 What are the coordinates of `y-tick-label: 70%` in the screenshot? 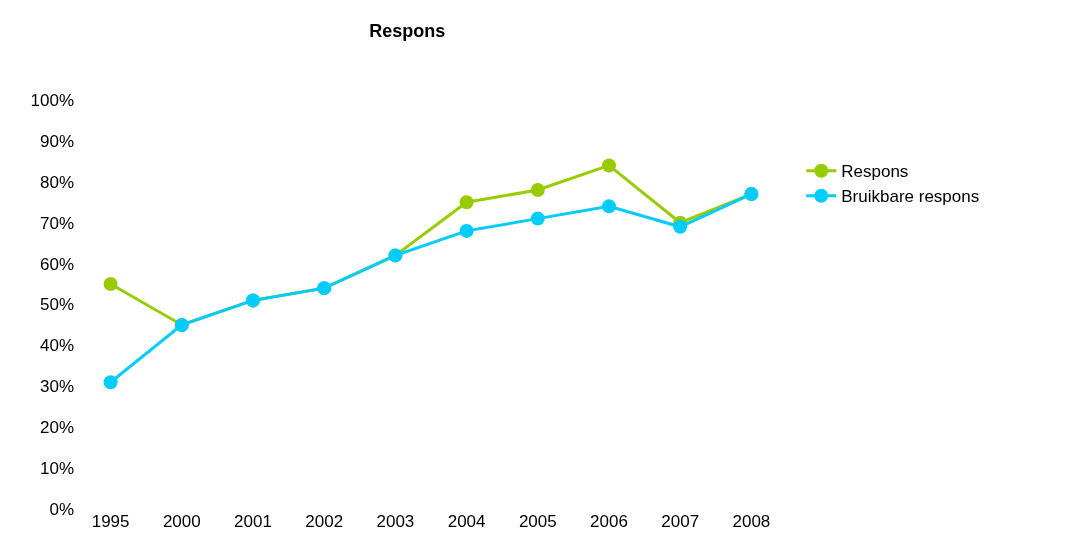 It's located at (56, 223).